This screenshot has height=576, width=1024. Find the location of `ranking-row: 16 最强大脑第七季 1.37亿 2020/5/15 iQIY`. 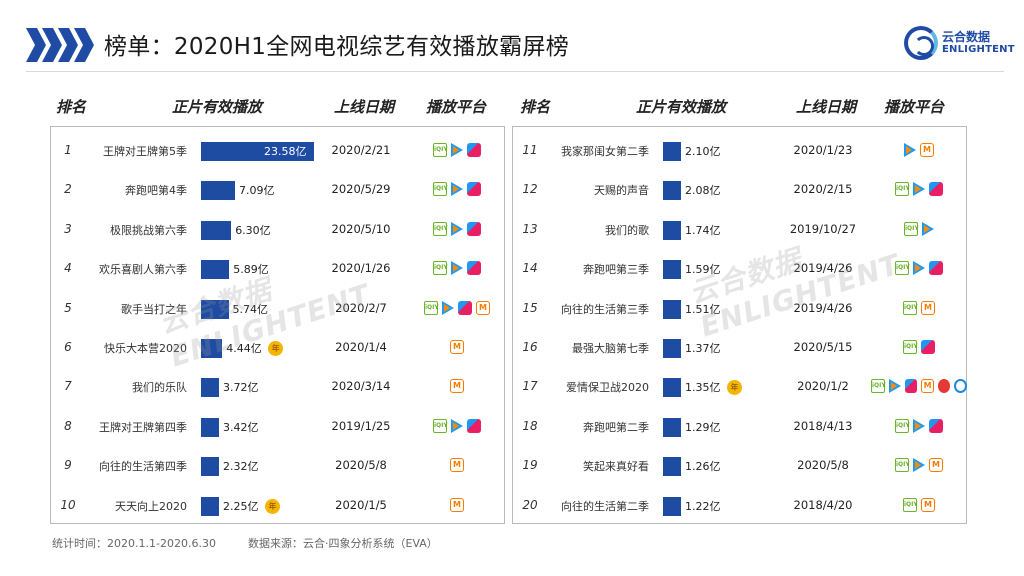

ranking-row: 16 最强大脑第七季 1.37亿 2020/5/15 iQIY is located at coordinates (739, 348).